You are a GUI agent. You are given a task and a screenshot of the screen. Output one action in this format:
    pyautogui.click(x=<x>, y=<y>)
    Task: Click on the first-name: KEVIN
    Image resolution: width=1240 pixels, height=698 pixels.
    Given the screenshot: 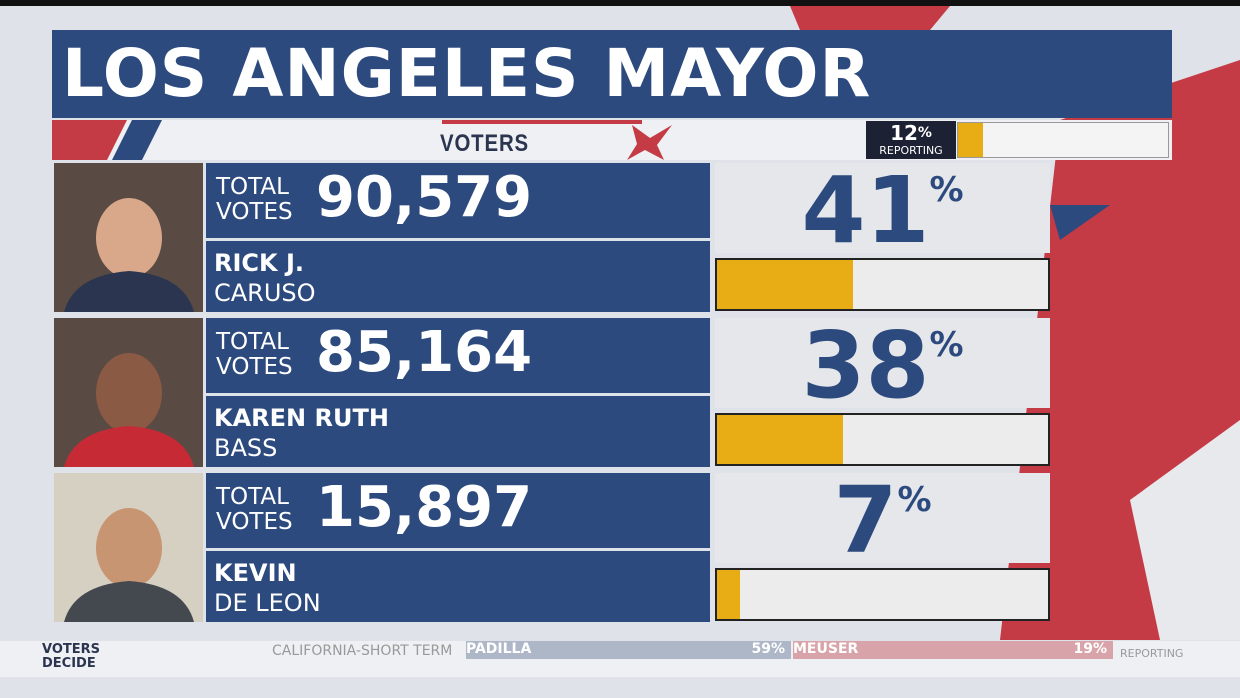 What is the action you would take?
    pyautogui.click(x=255, y=573)
    